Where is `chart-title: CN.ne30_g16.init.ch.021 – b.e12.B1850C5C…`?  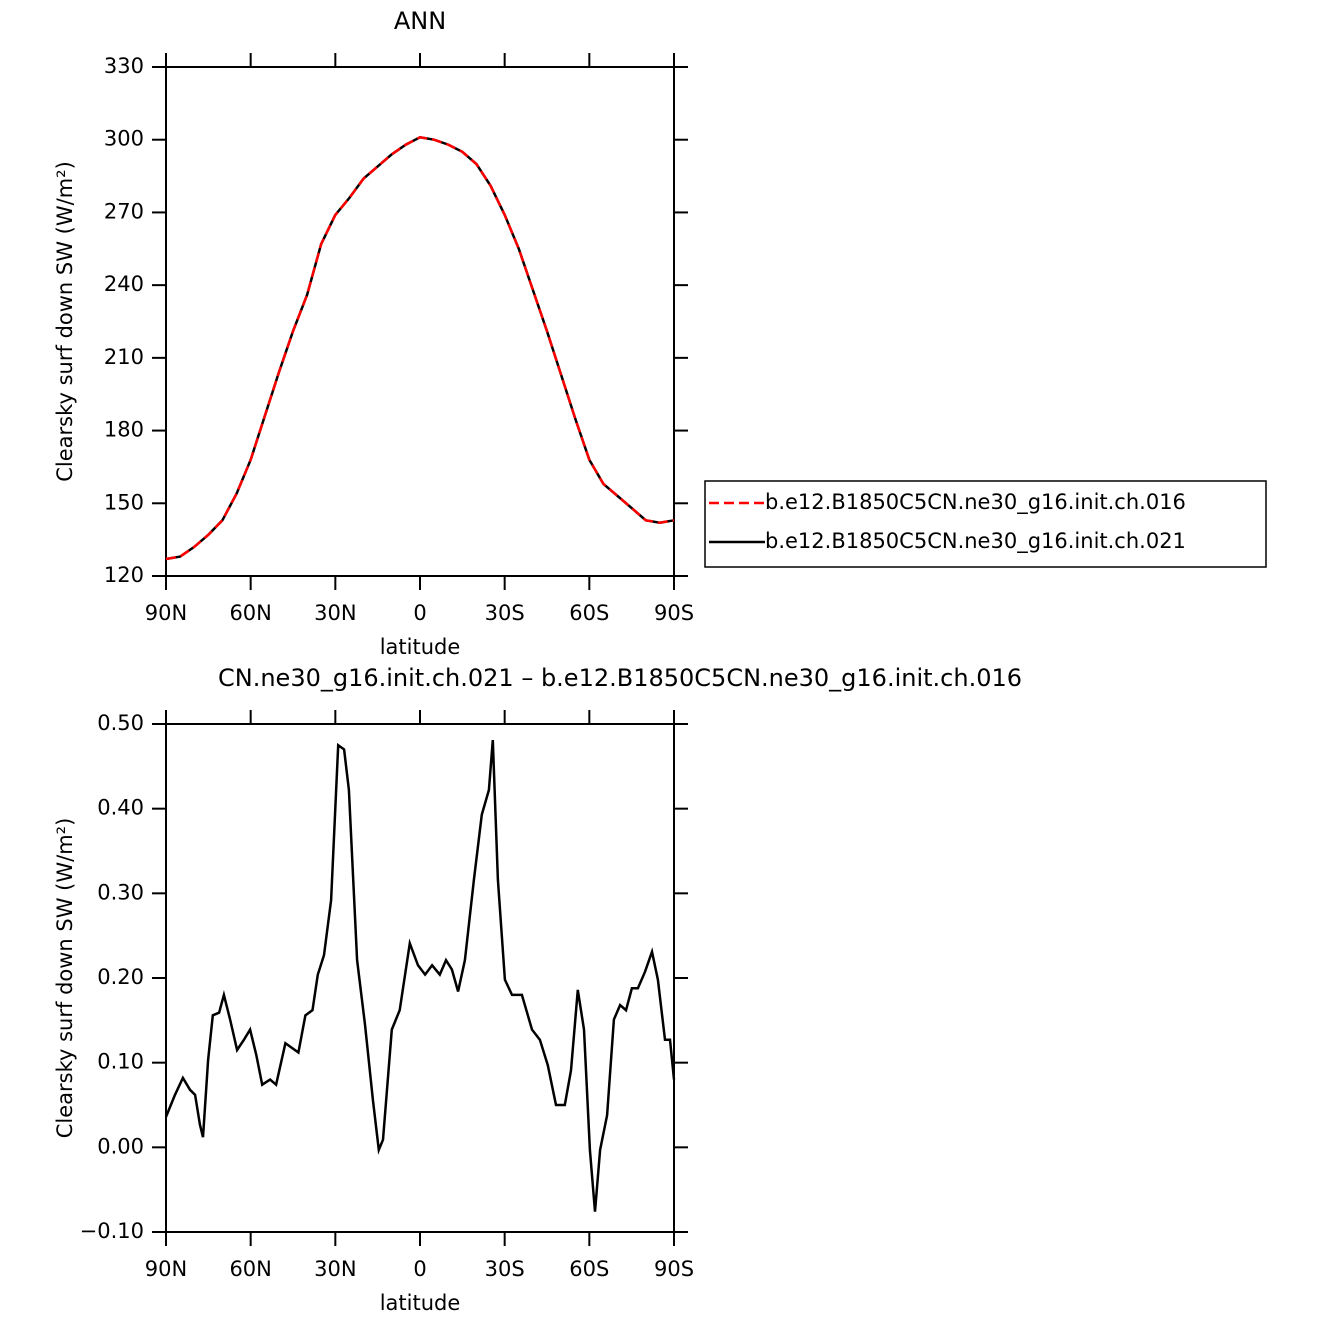 chart-title: CN.ne30_g16.init.ch.021 – b.e12.B1850C5C… is located at coordinates (620, 678).